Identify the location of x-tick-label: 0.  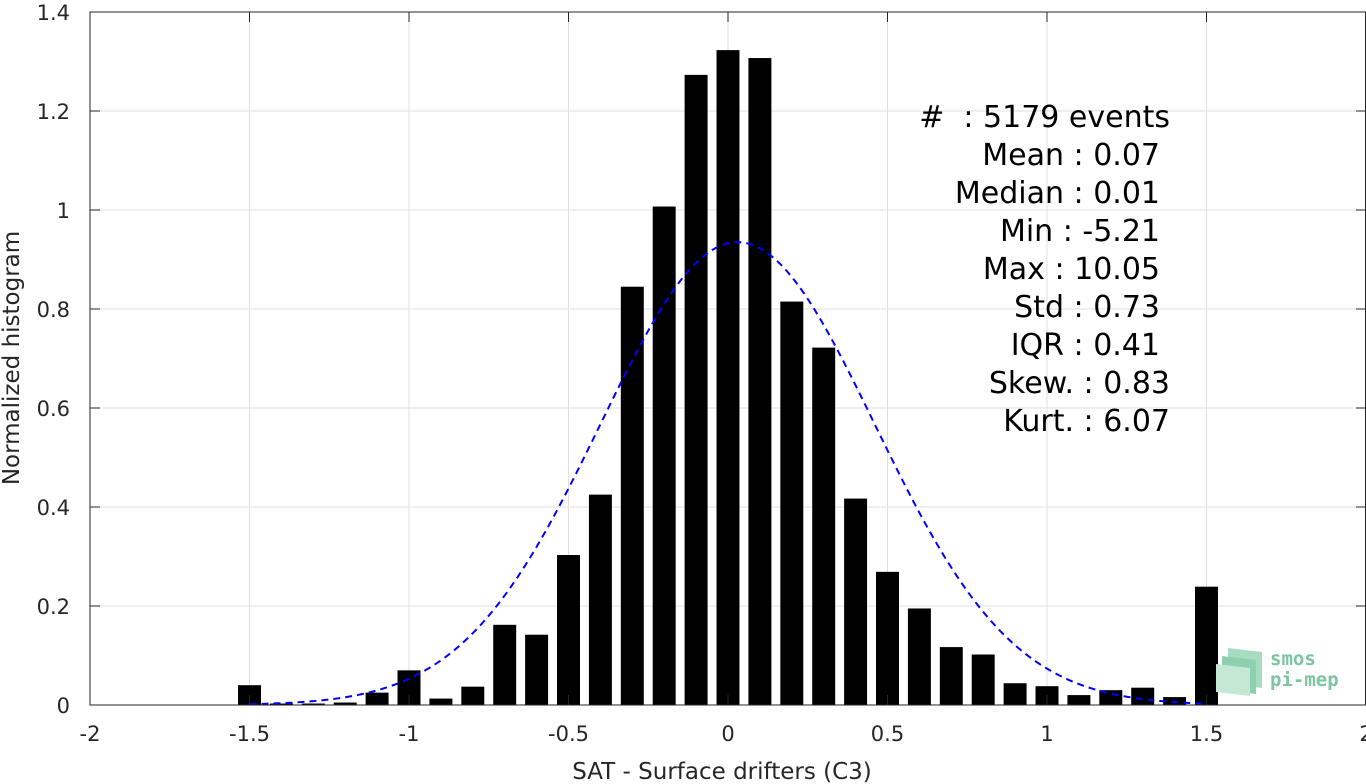
(727, 734).